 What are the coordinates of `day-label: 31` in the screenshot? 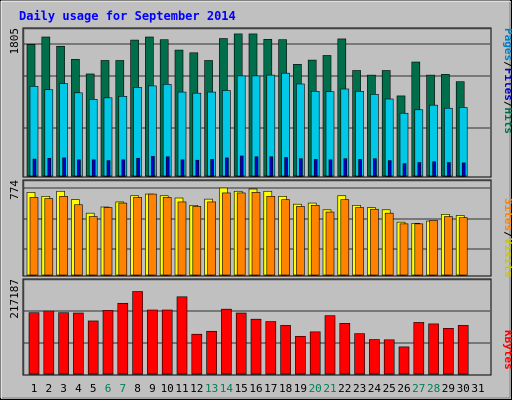 It's located at (477, 388).